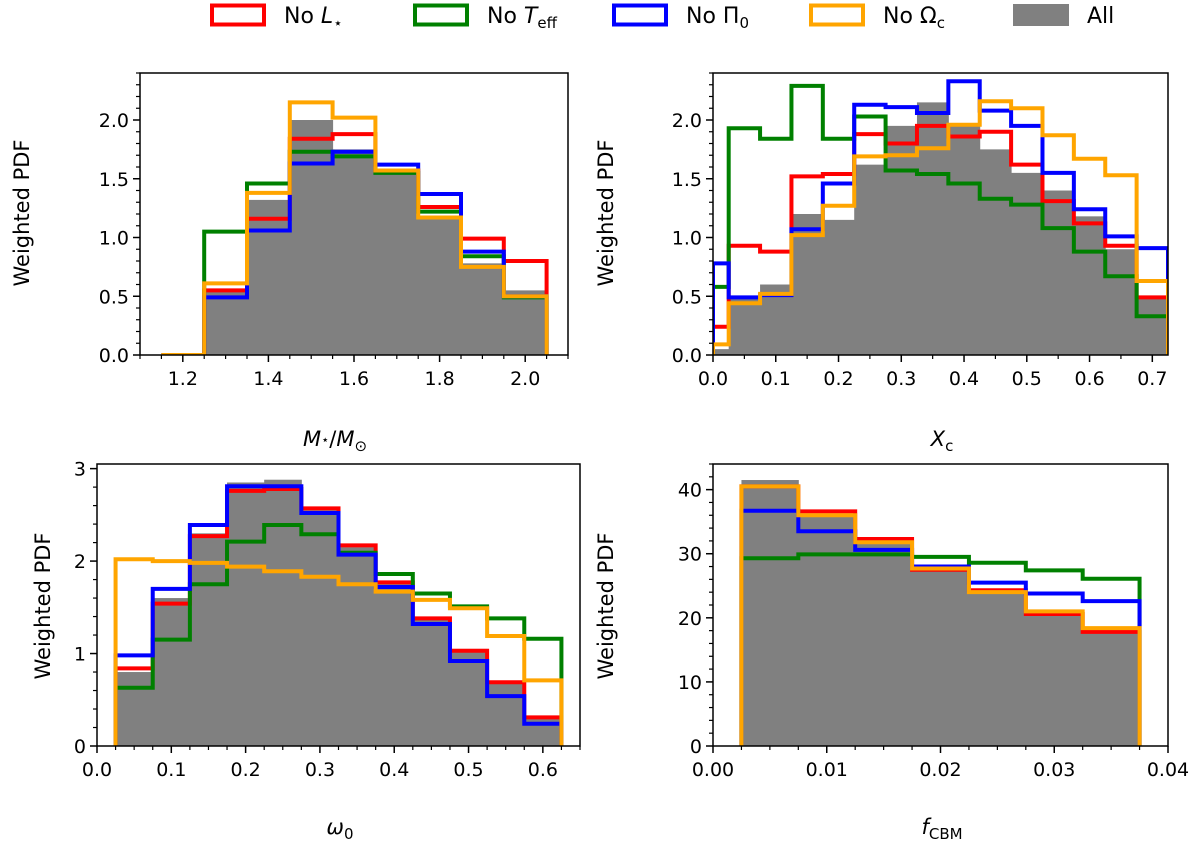 Image resolution: width=1200 pixels, height=851 pixels. I want to click on legend-item-no_L: No L⋆, so click(276, 17).